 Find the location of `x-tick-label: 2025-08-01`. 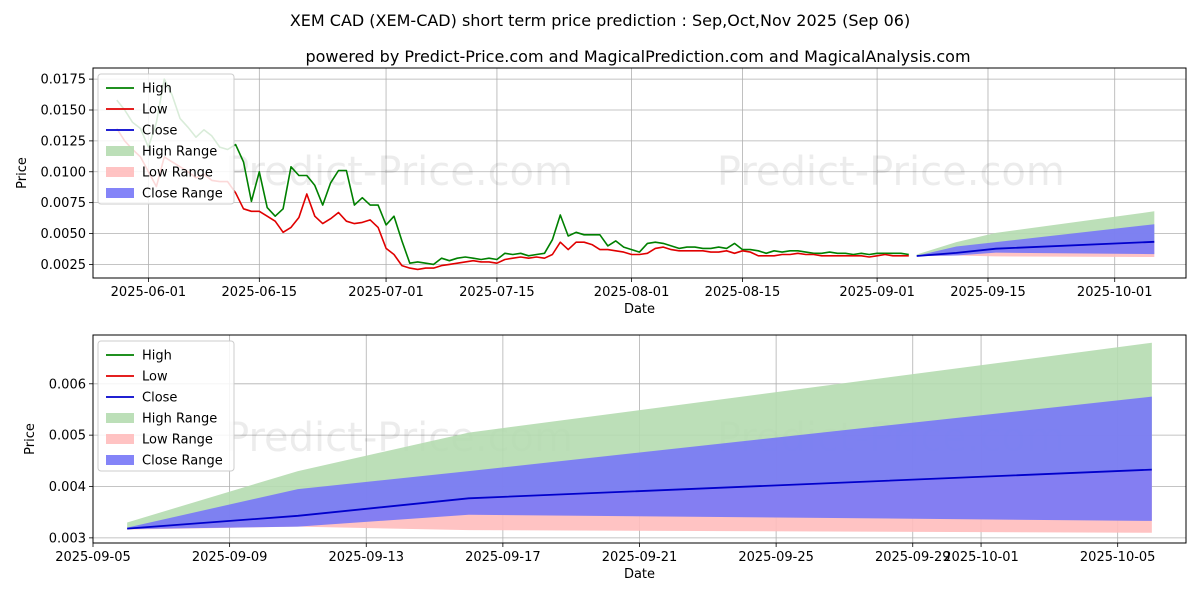

x-tick-label: 2025-08-01 is located at coordinates (632, 292).